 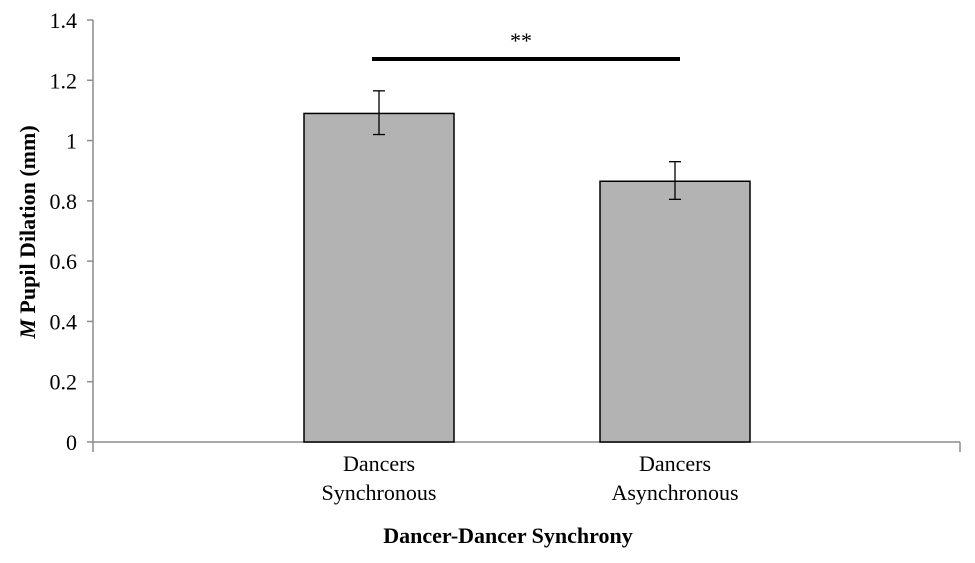 I want to click on y-tick-label: 0, so click(x=71, y=442).